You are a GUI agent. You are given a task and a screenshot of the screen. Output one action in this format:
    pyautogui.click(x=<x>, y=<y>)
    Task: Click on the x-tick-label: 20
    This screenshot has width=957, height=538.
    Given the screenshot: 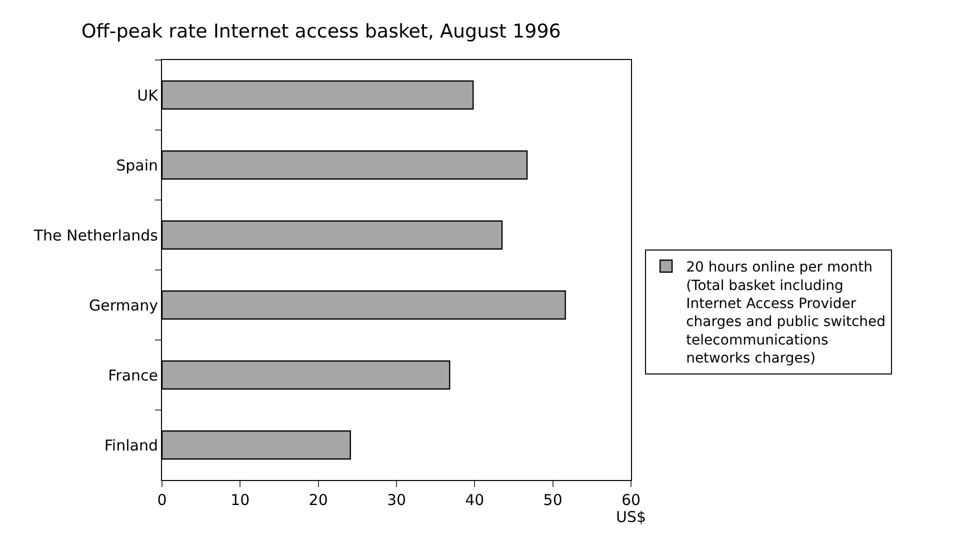 What is the action you would take?
    pyautogui.click(x=318, y=500)
    